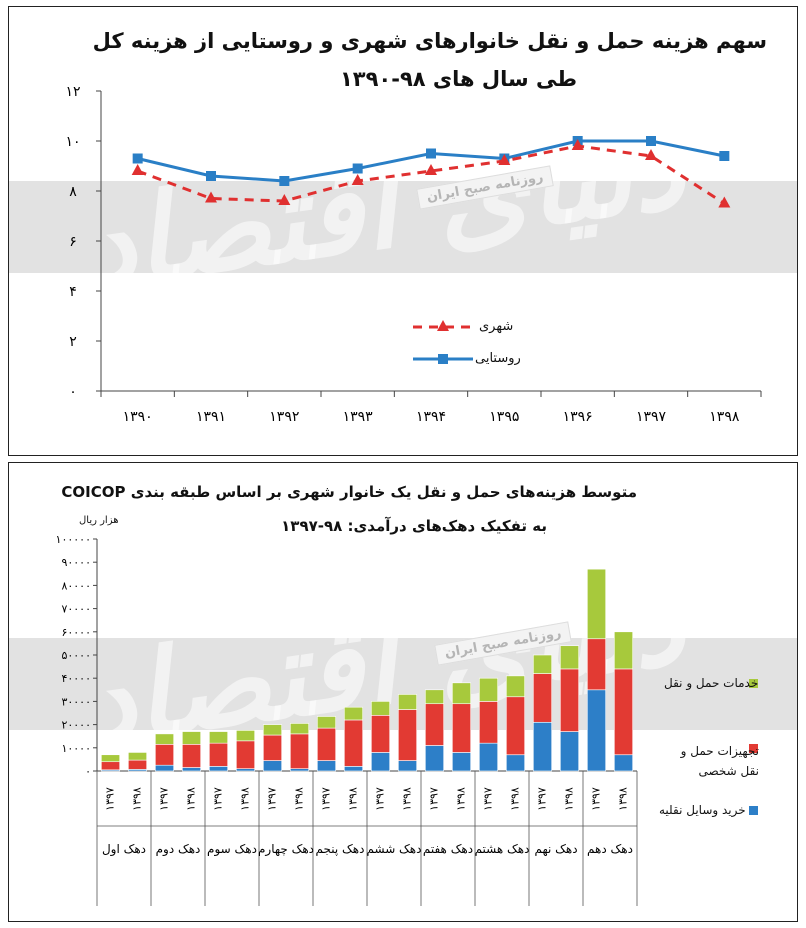 Image resolution: width=806 pixels, height=928 pixels. I want to click on group-label: دهک اول, so click(124, 849).